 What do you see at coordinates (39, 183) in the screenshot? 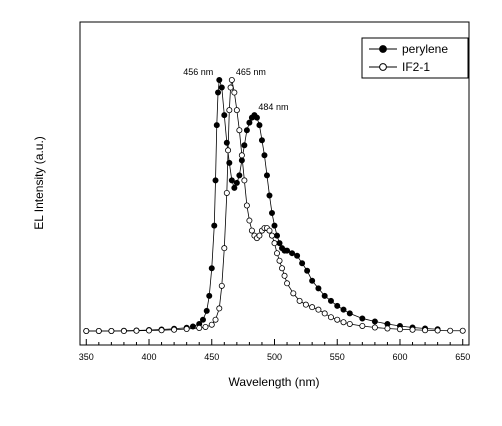
I see `y-axis-title: EL Intensity (a.u.)` at bounding box center [39, 183].